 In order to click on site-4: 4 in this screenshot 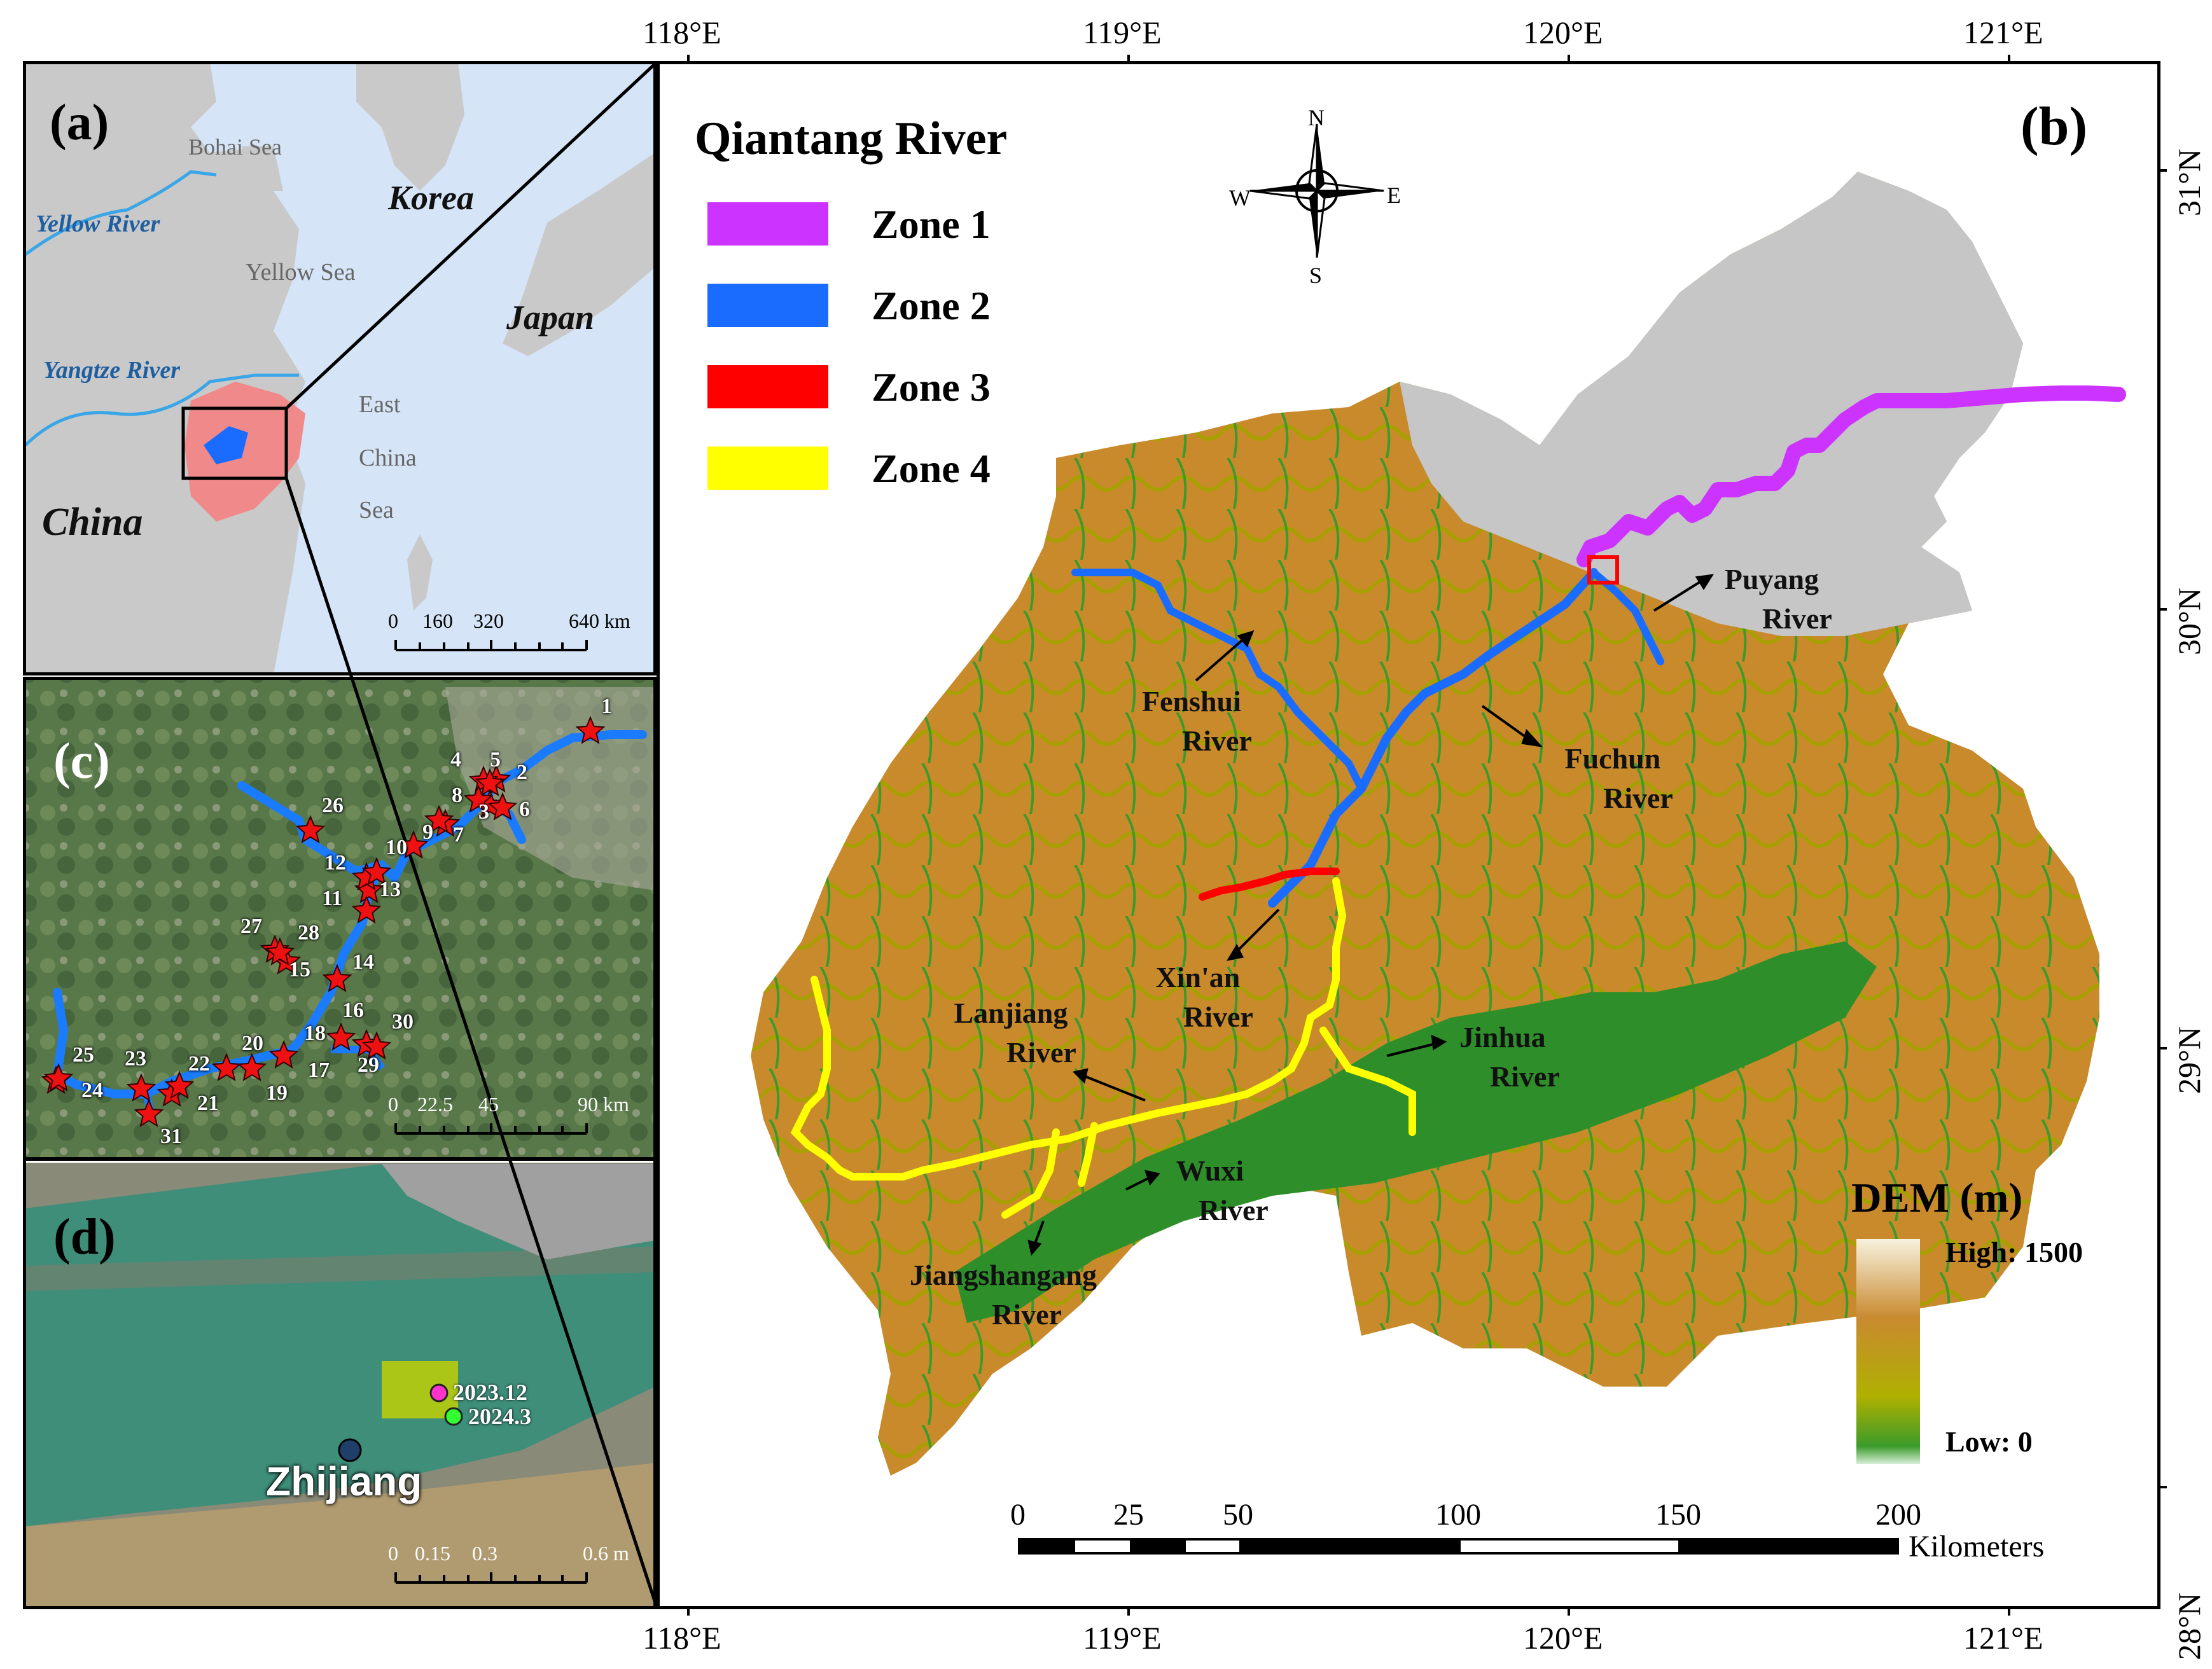, I will do `click(455, 760)`.